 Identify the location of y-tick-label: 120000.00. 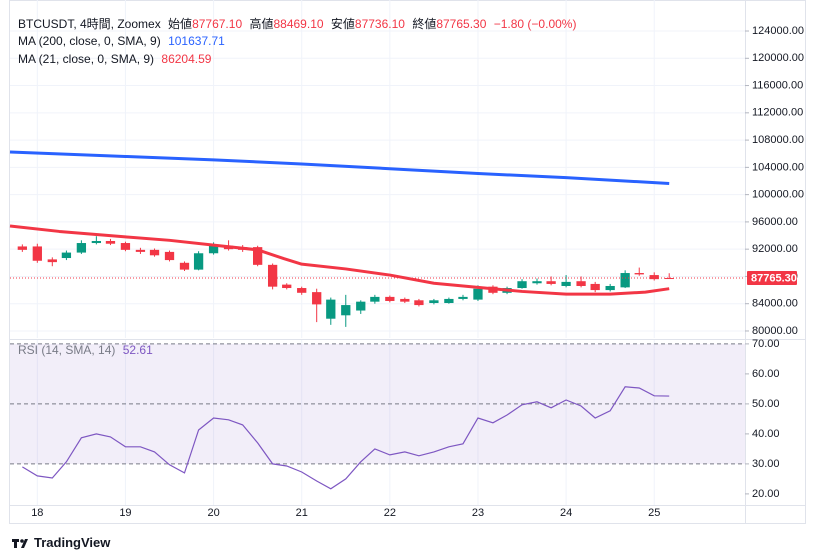
(778, 58).